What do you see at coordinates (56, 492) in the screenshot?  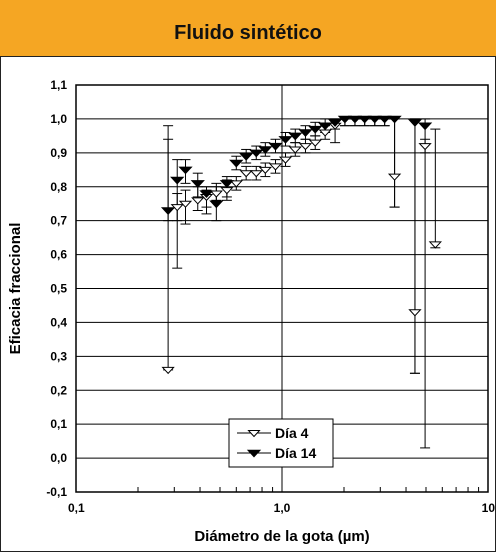 I see `y-tick-label: -0,1` at bounding box center [56, 492].